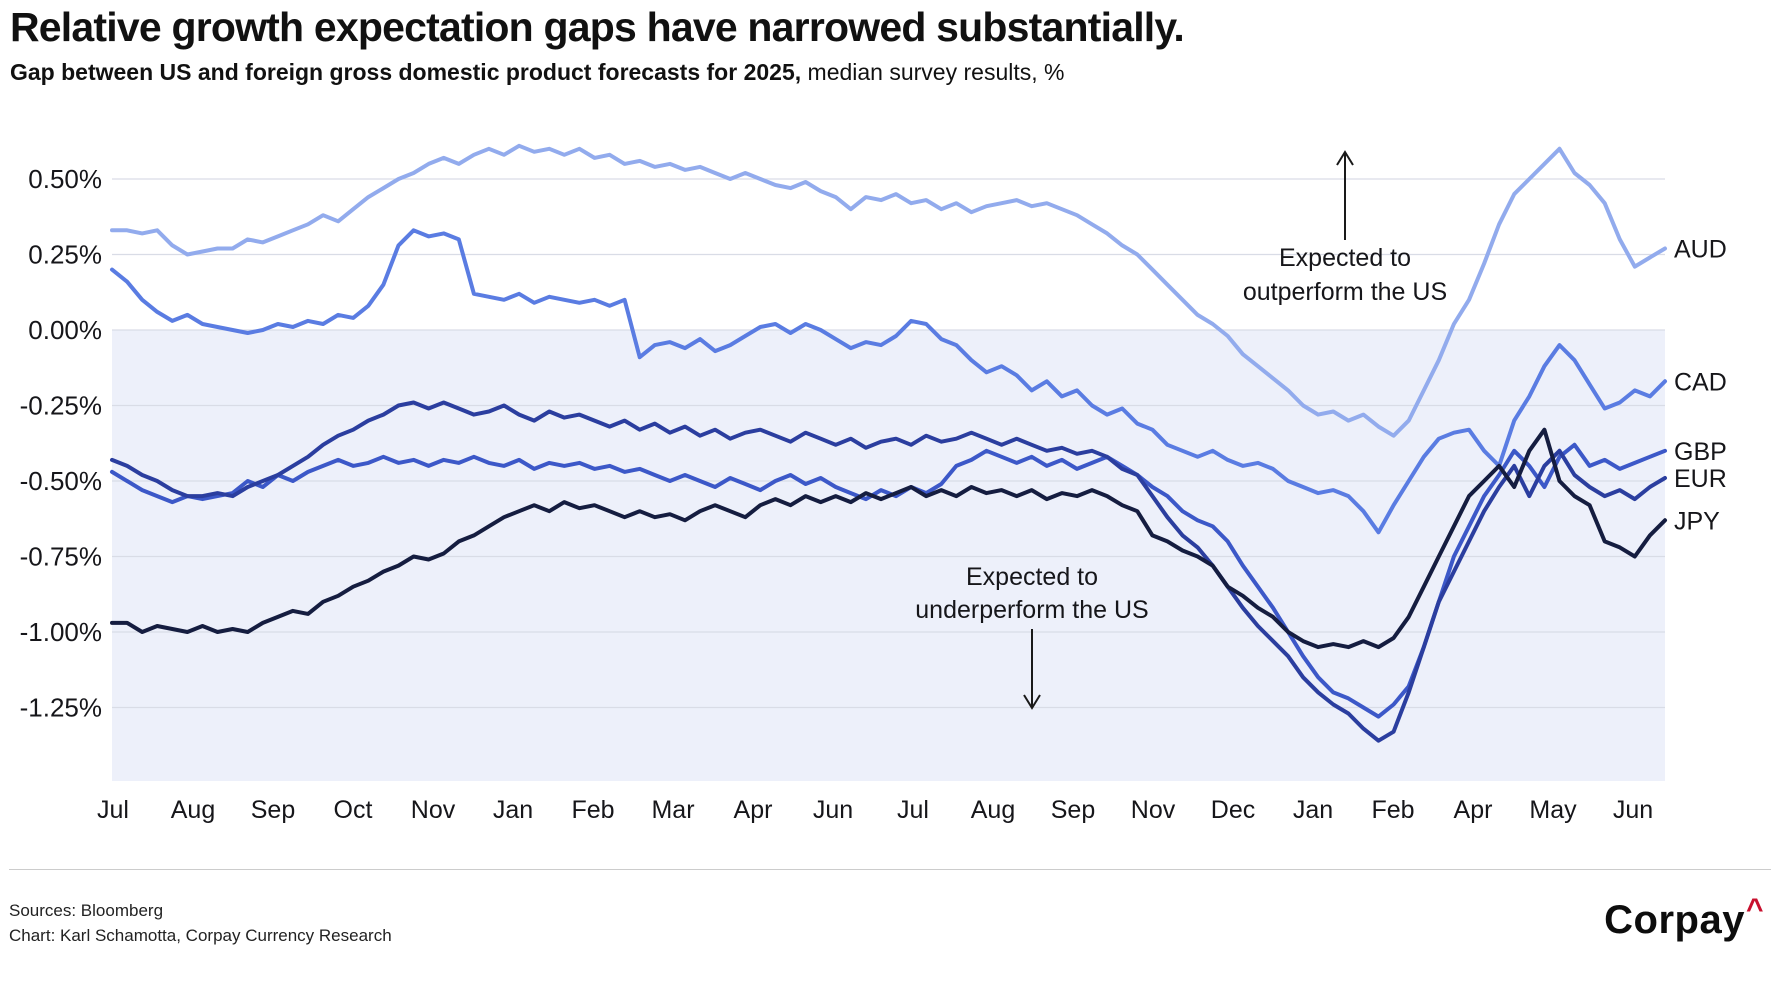  I want to click on x-axis-tick-label: Dec, so click(1233, 810).